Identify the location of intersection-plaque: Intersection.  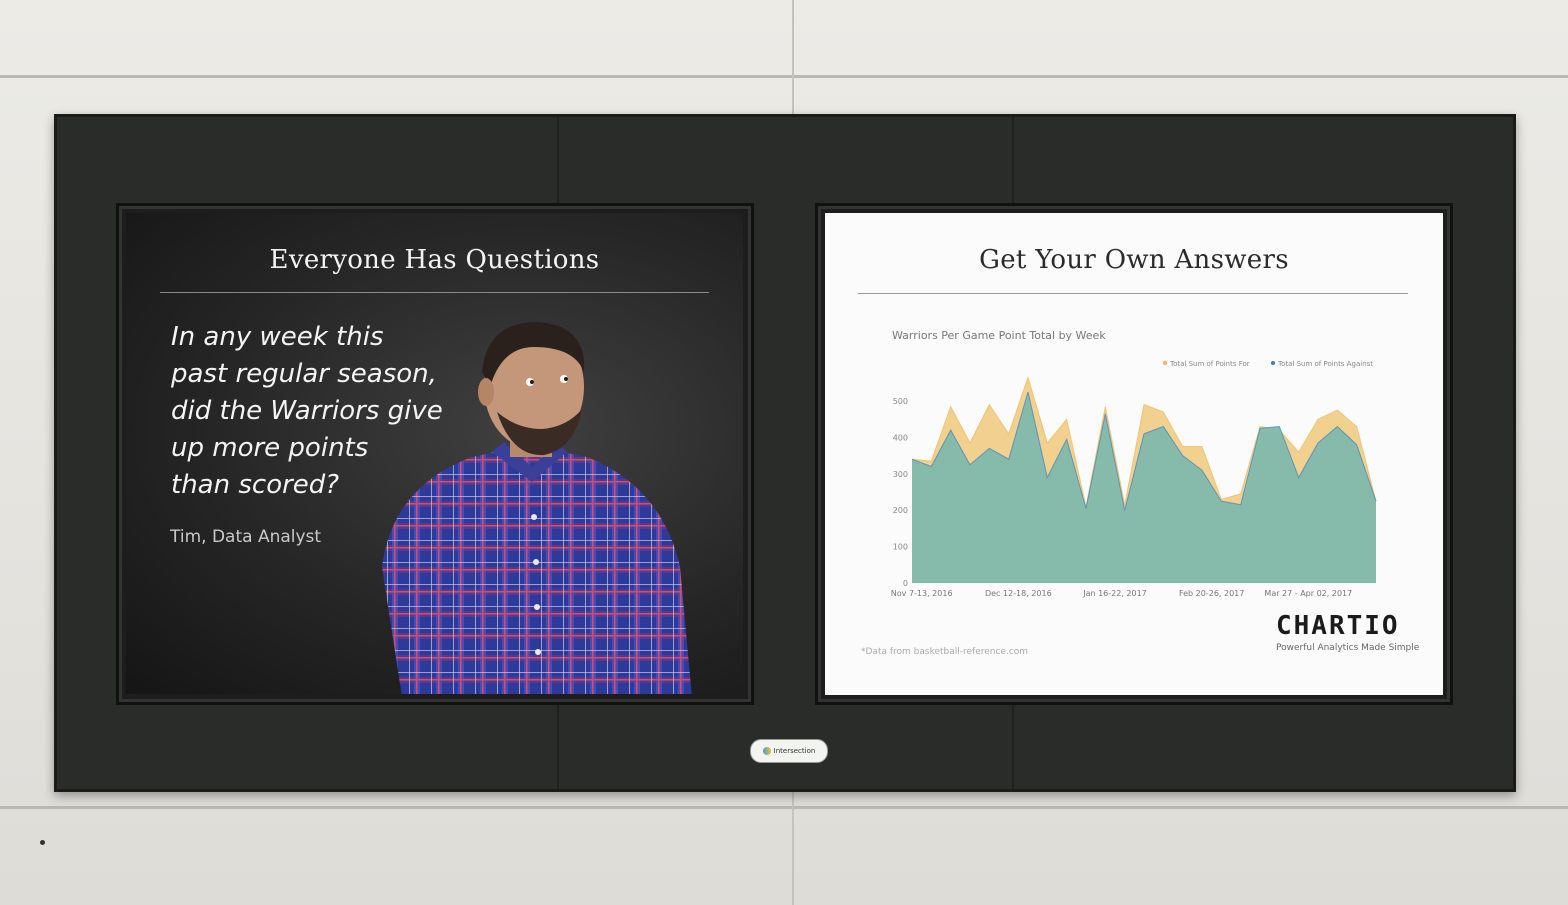
(789, 751).